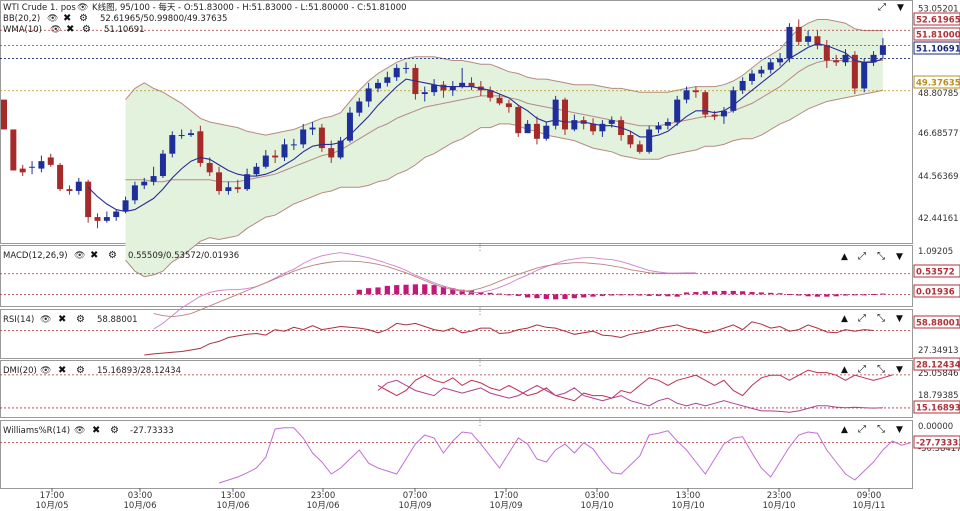  I want to click on x-tick-time: 03:00, so click(597, 496).